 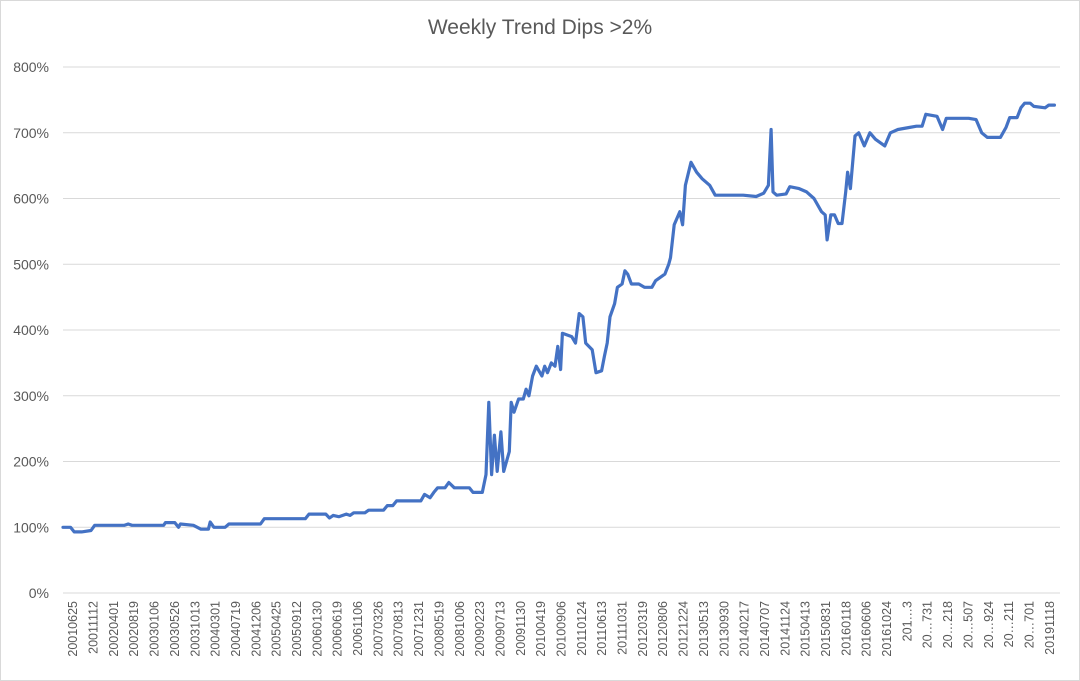 What do you see at coordinates (1009, 624) in the screenshot?
I see `x-tick-label: 20…211` at bounding box center [1009, 624].